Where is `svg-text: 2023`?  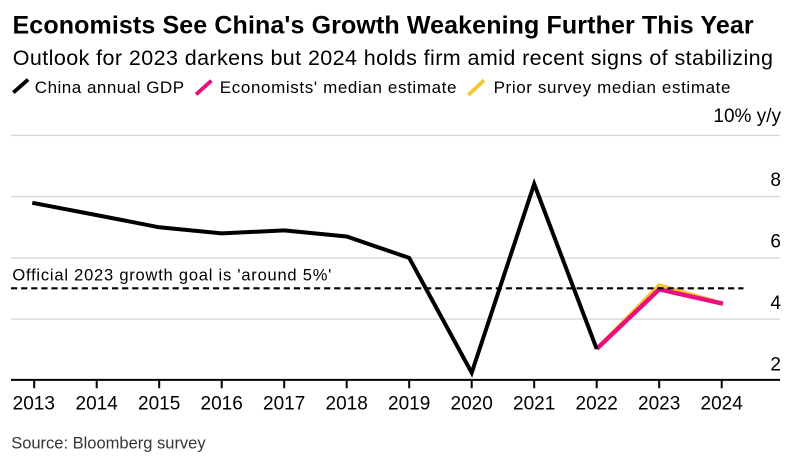
svg-text: 2023 is located at coordinates (659, 404).